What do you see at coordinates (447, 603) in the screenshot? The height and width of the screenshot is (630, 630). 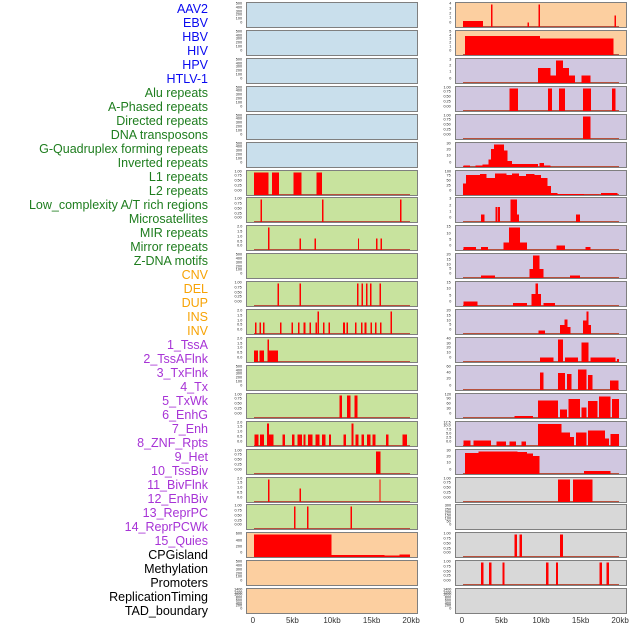 I see `y-tick-label: 400` at bounding box center [447, 603].